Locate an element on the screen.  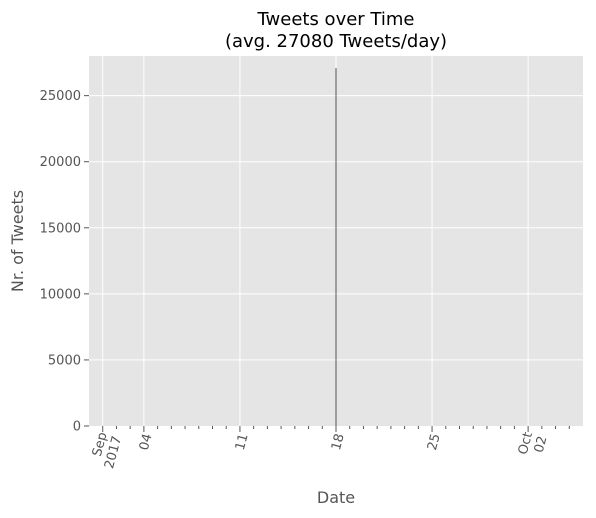
bar is located at coordinates (336, 247).